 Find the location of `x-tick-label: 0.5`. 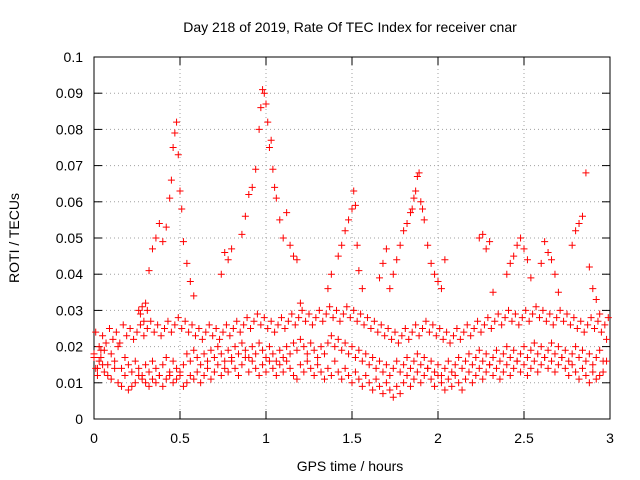

x-tick-label: 0.5 is located at coordinates (180, 438).